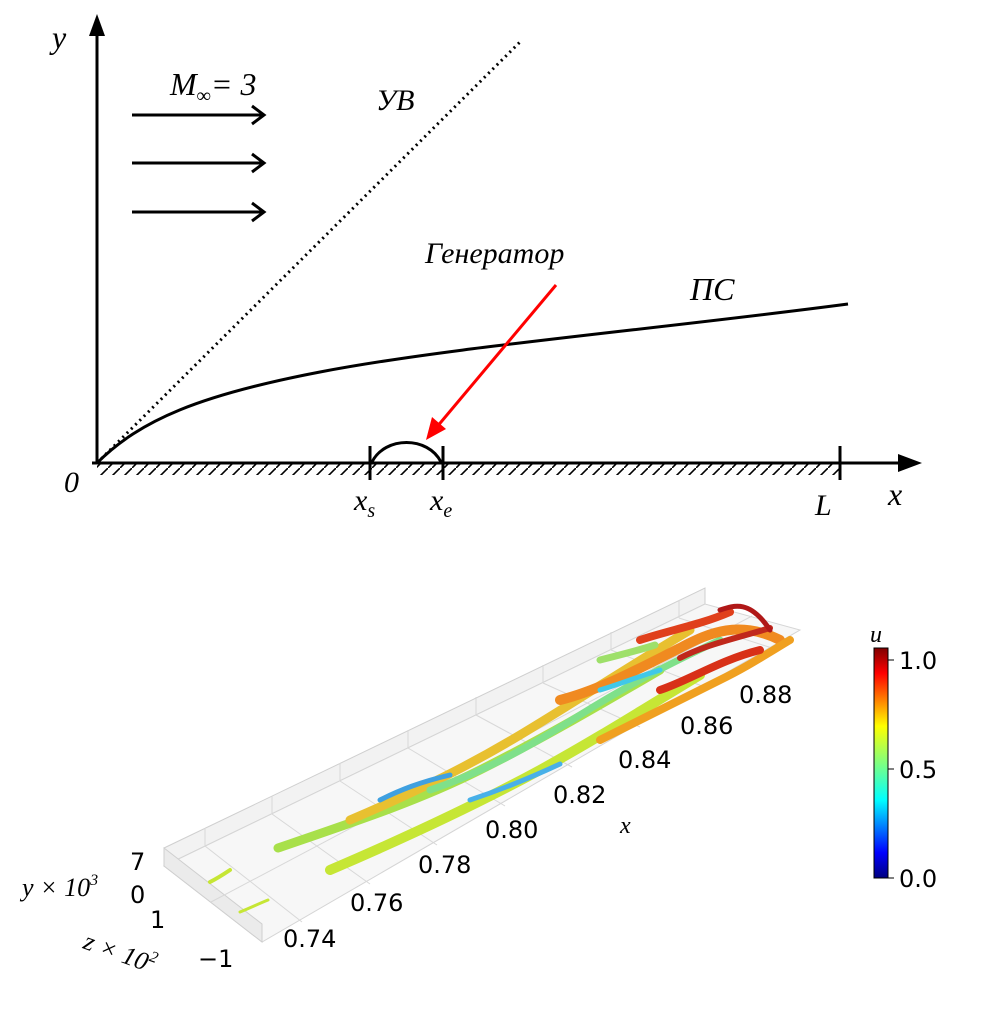 This screenshot has width=1002, height=1022. What do you see at coordinates (492, 362) in the screenshot?
I see `generator-pointer-arrow` at bounding box center [492, 362].